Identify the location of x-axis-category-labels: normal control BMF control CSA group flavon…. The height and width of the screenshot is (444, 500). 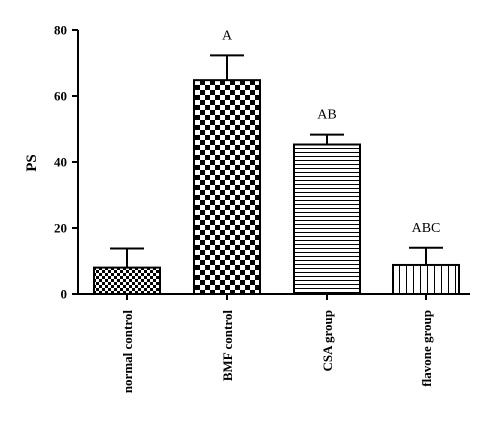
(277, 352).